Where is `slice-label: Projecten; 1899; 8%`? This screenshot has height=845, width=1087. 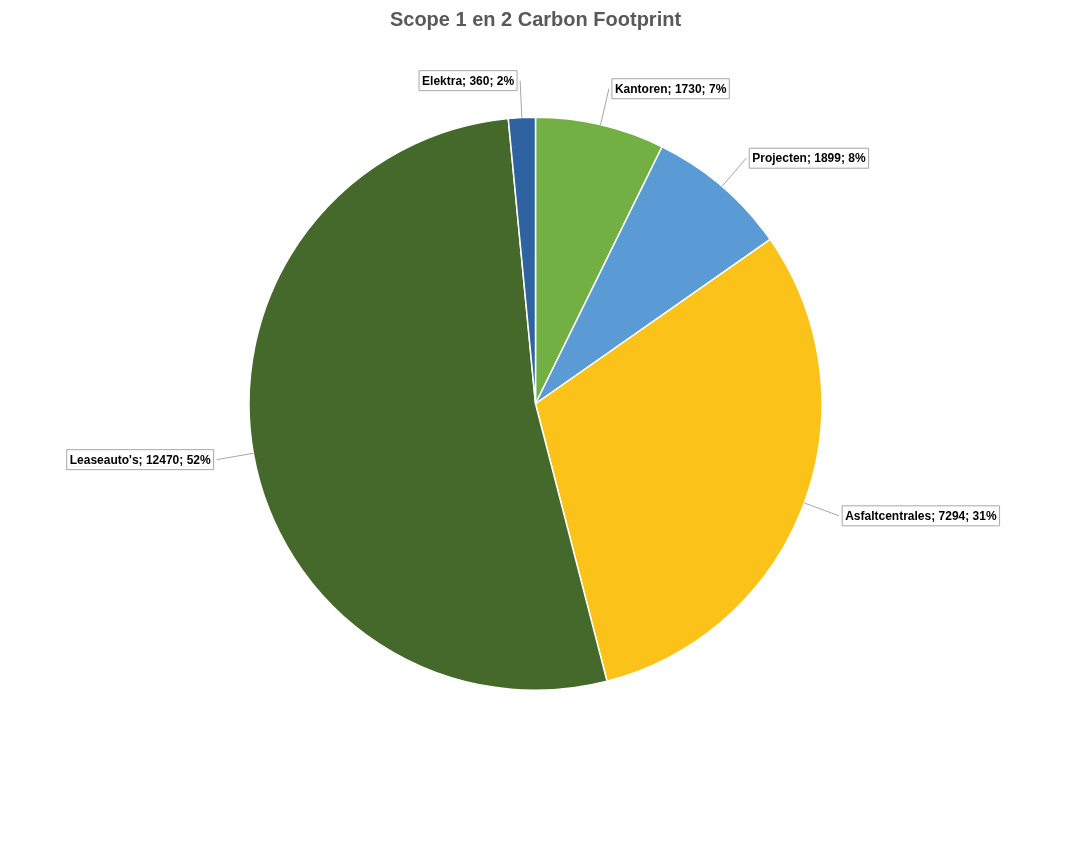 slice-label: Projecten; 1899; 8% is located at coordinates (809, 158).